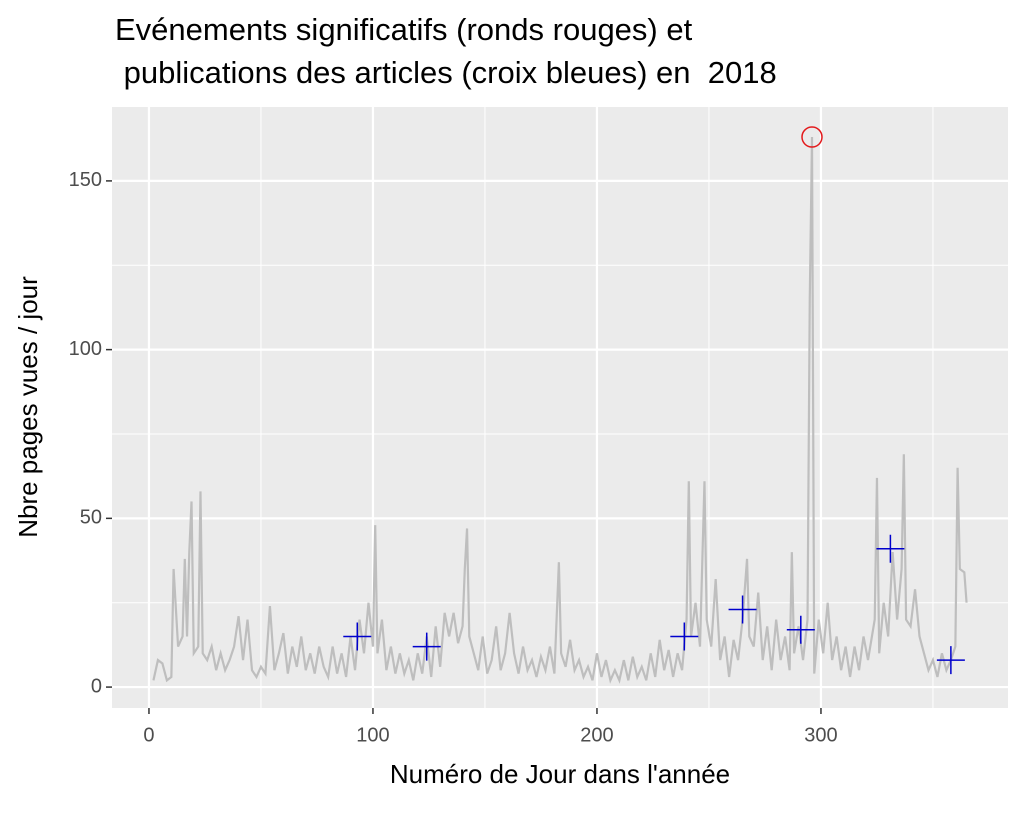  Describe the element at coordinates (820, 735) in the screenshot. I see `x-tick-label: 300` at that location.